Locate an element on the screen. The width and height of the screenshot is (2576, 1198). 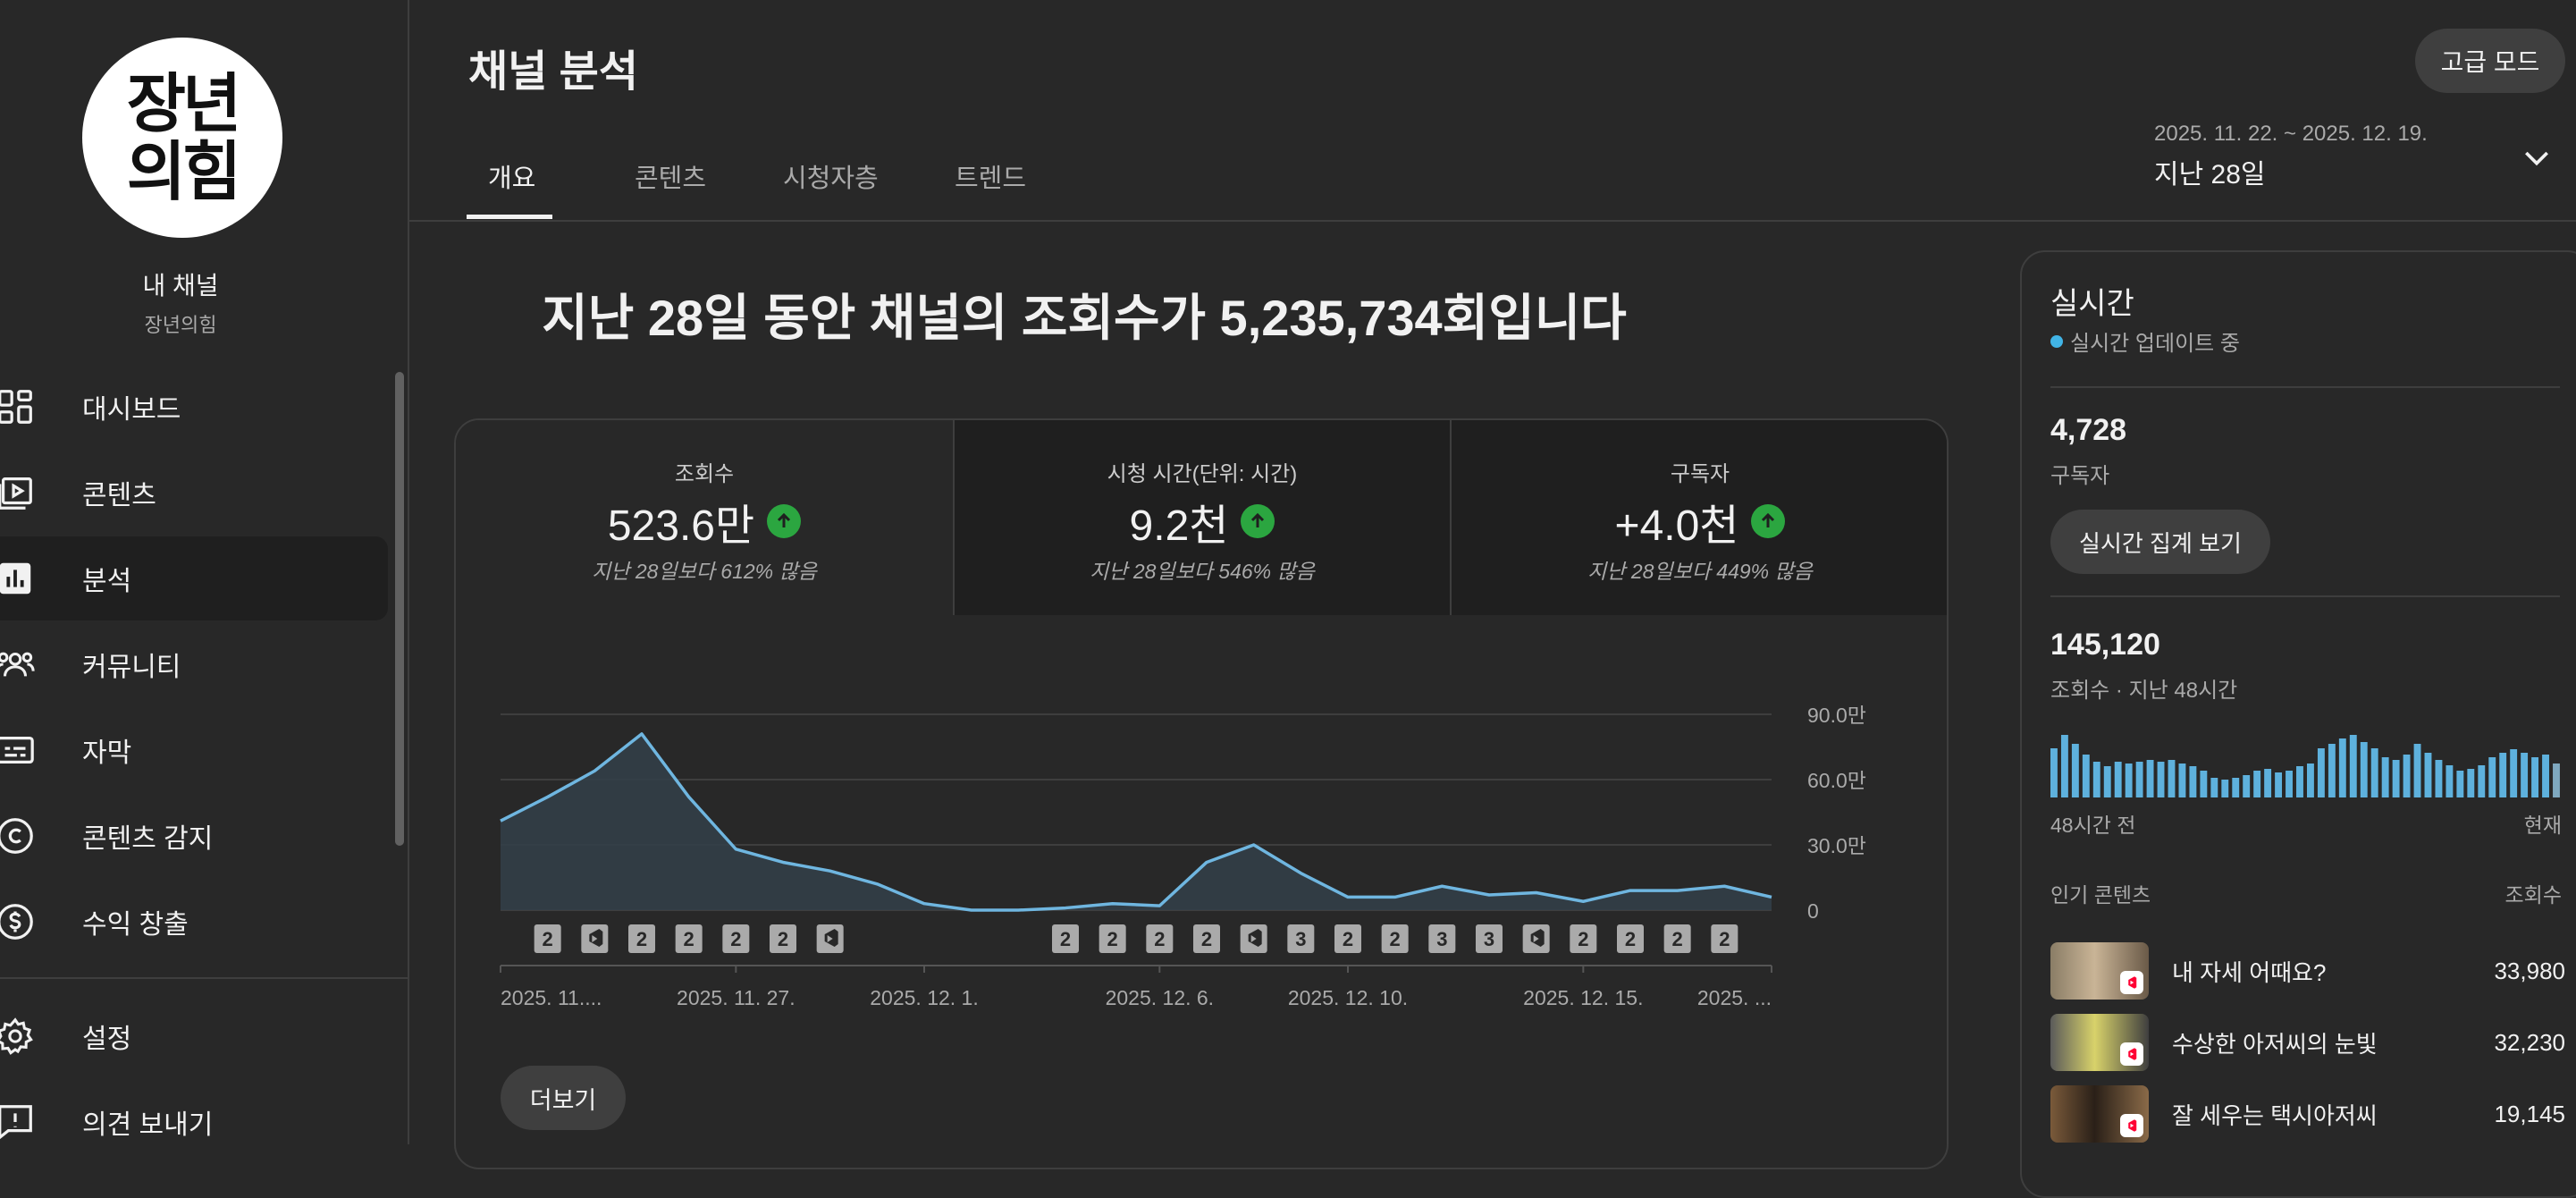
tab-content: 콘텐츠 is located at coordinates (671, 179).